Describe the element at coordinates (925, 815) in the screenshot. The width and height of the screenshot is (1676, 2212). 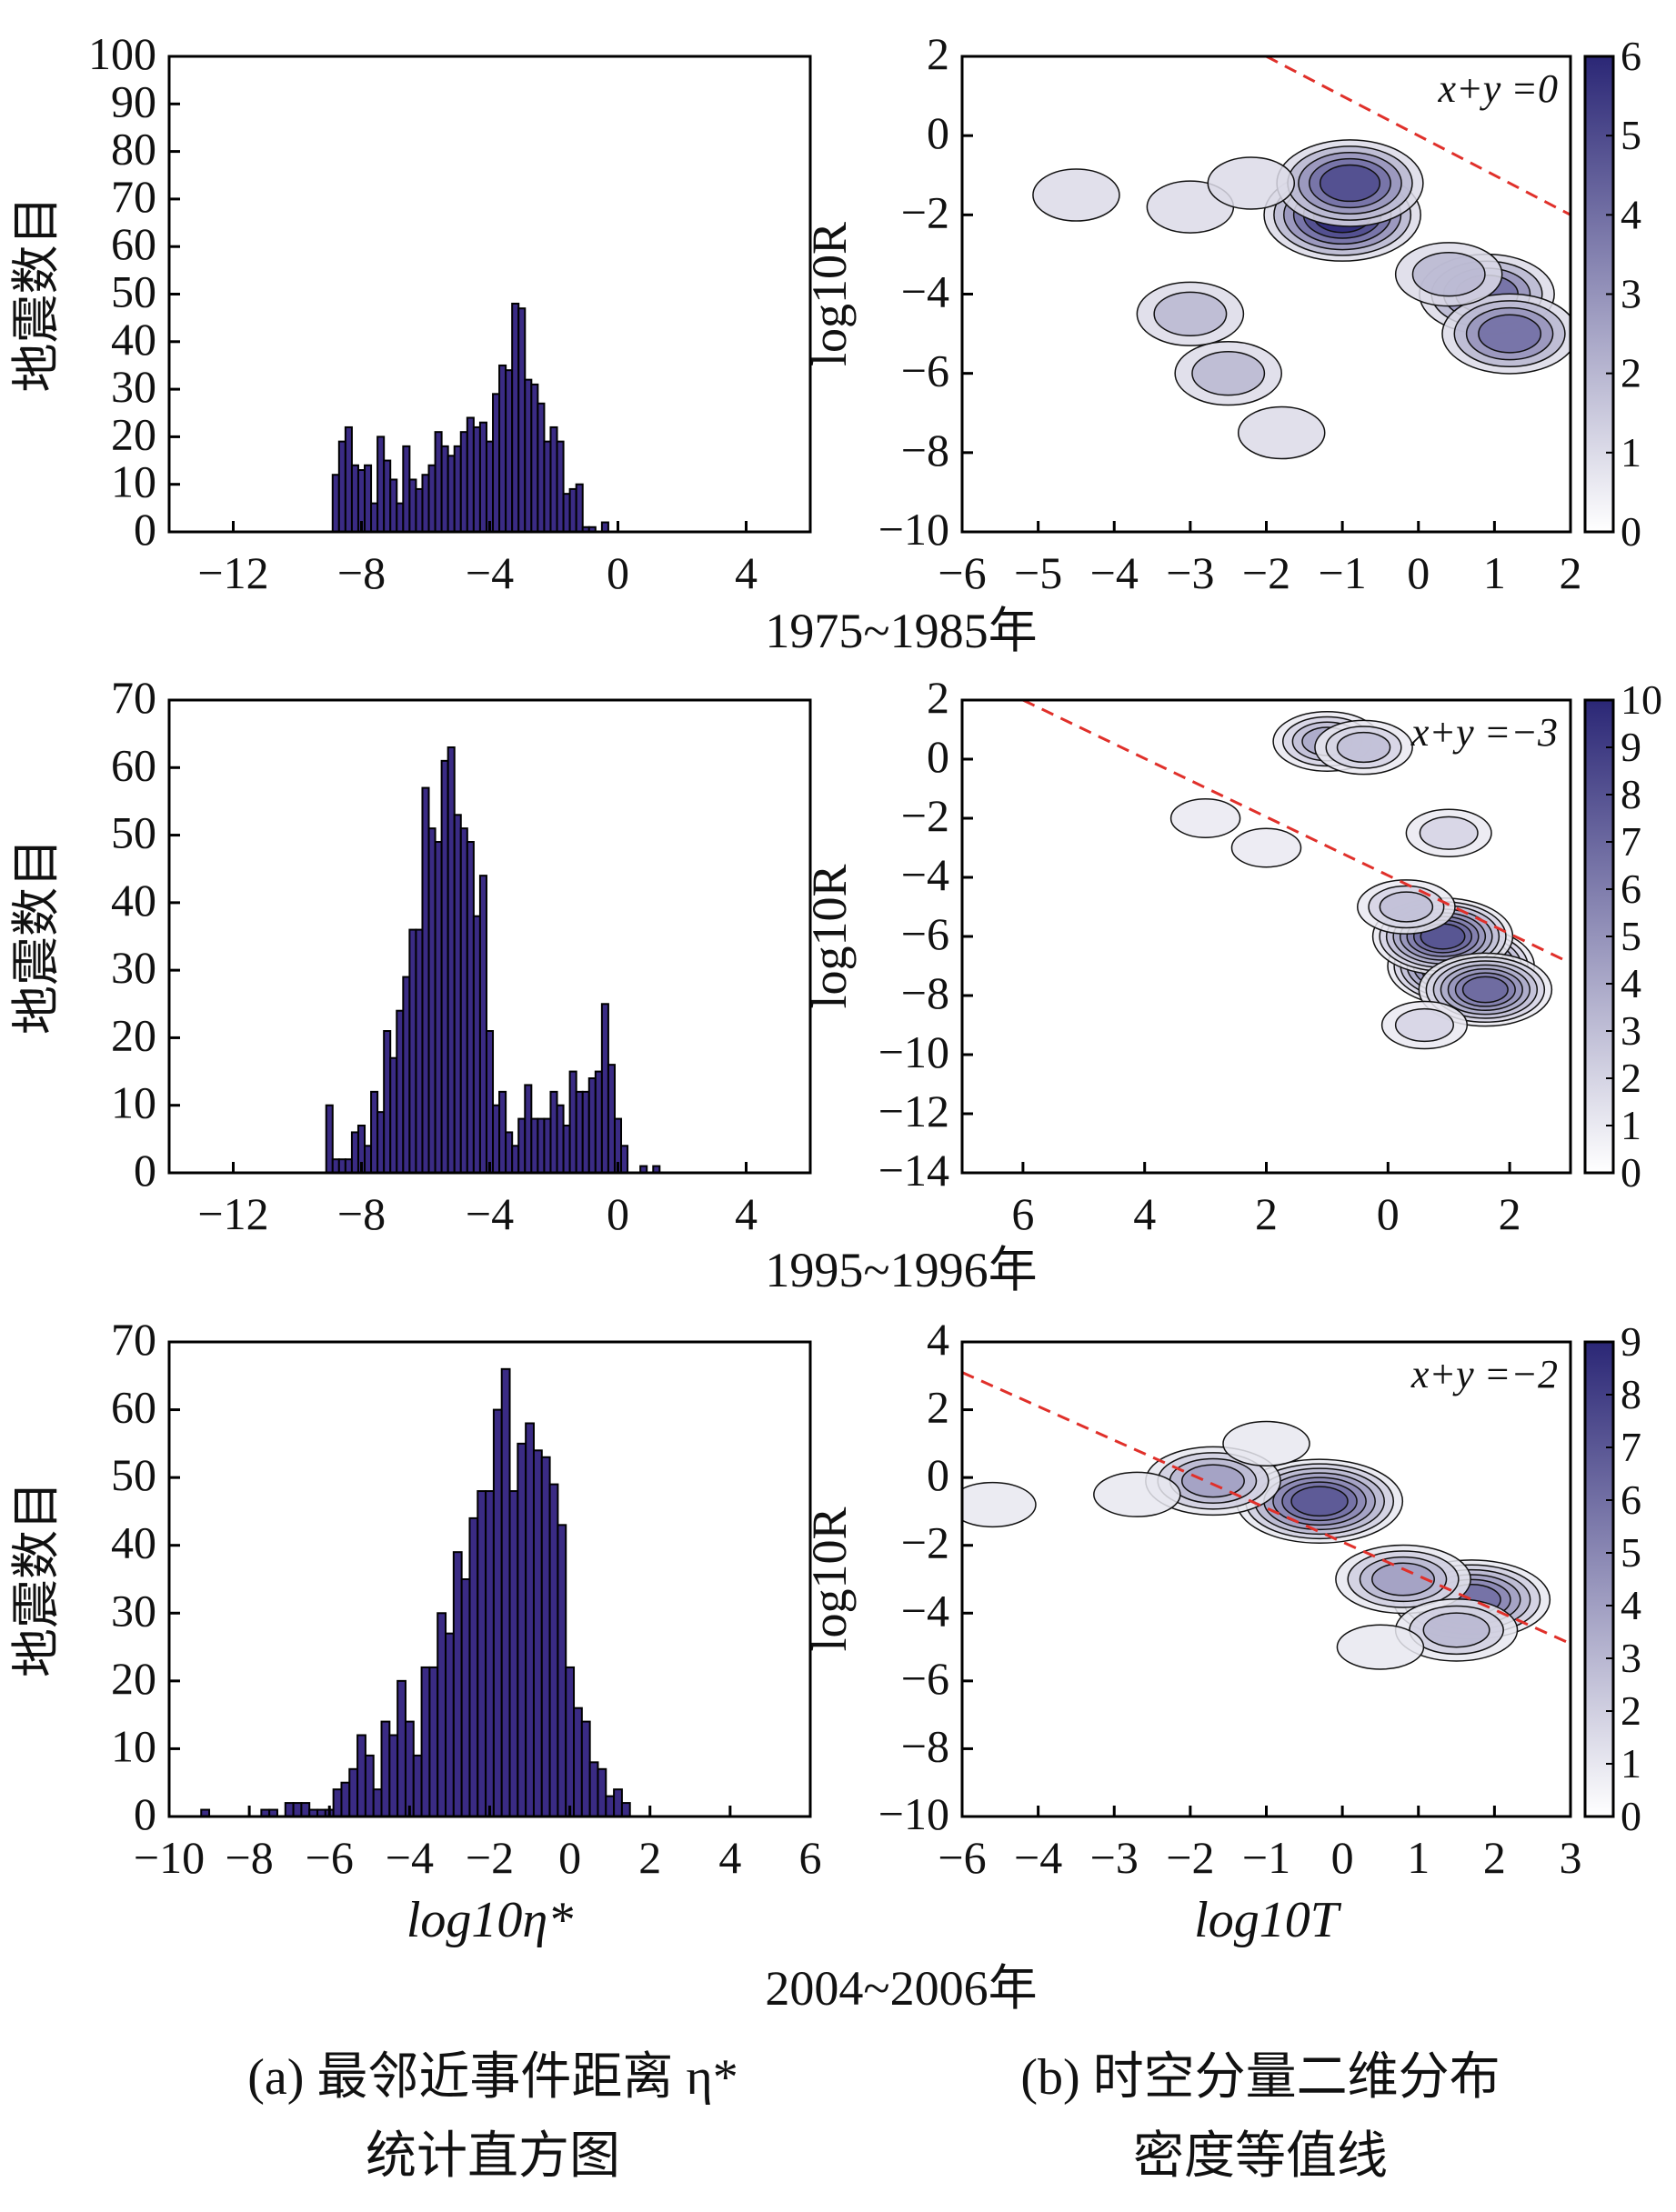
I see `y-tick-label: −2` at that location.